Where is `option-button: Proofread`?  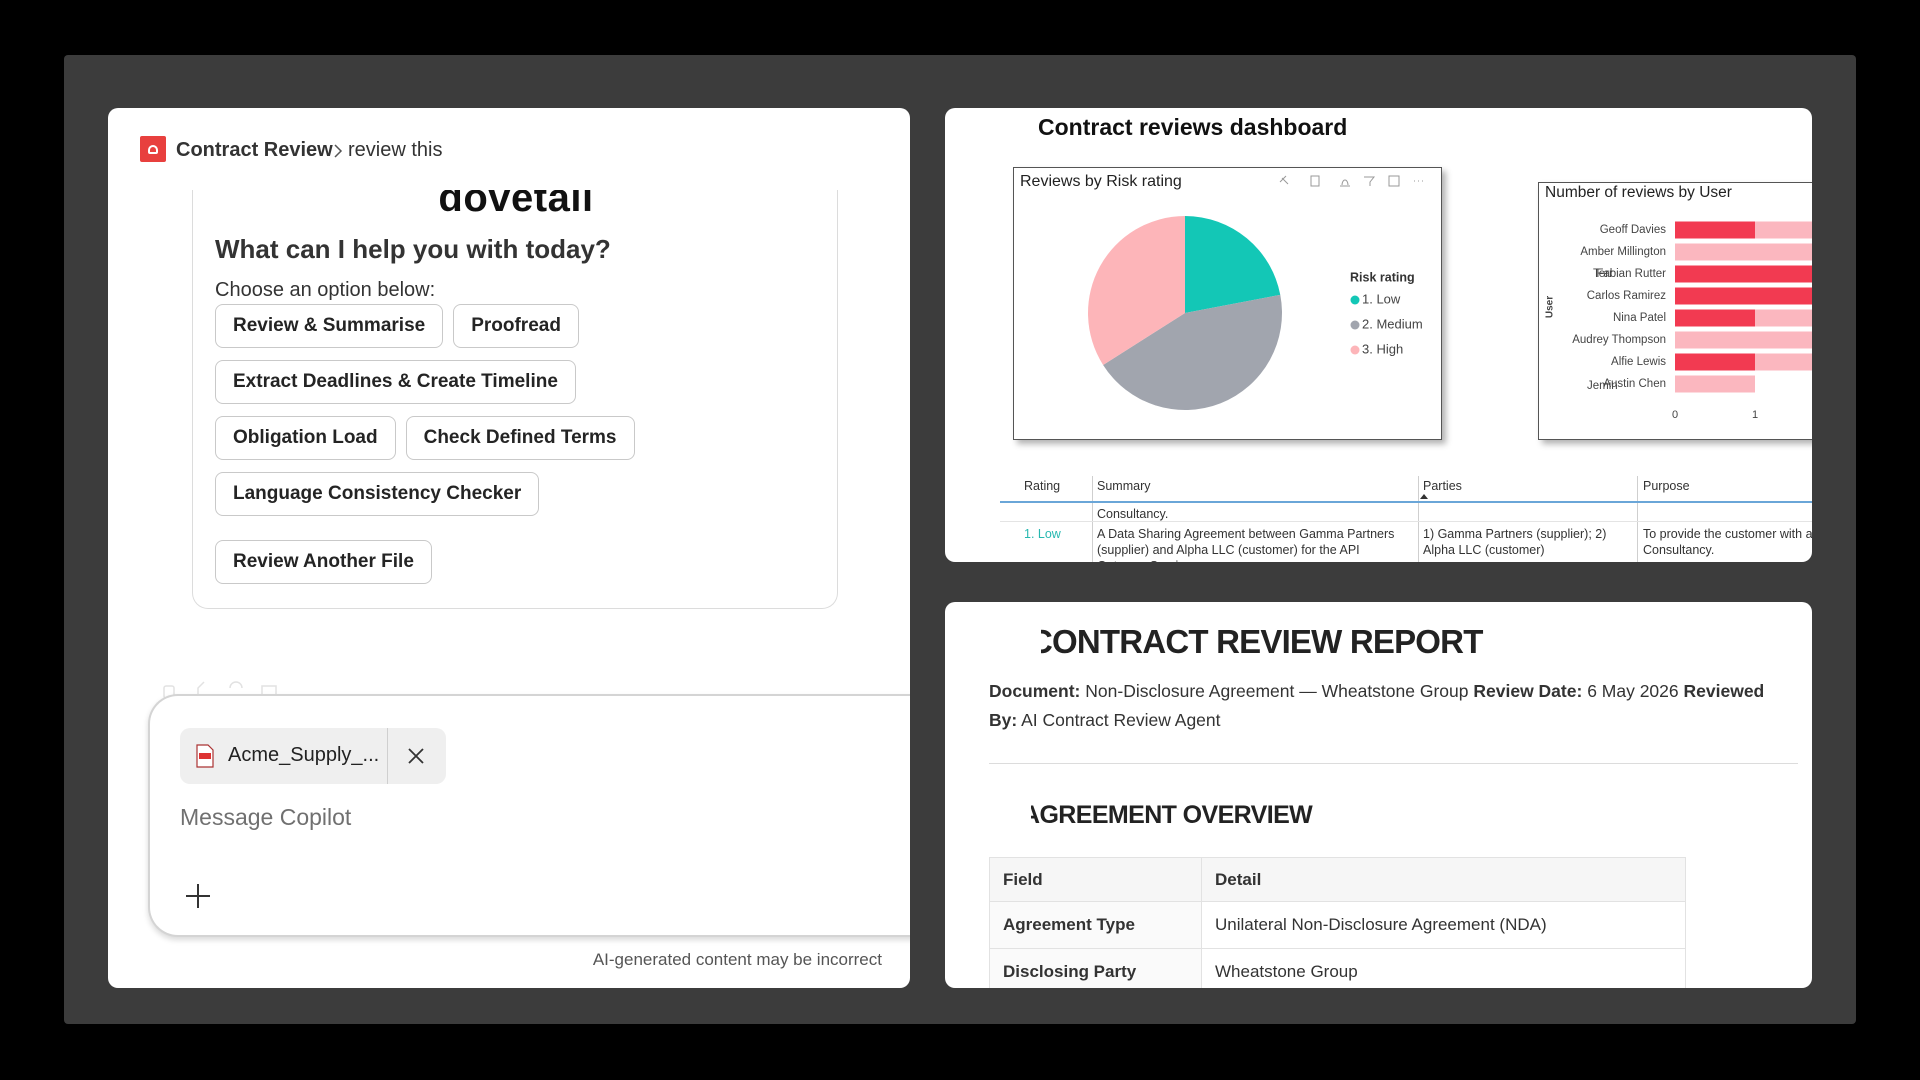
option-button: Proofread is located at coordinates (516, 326).